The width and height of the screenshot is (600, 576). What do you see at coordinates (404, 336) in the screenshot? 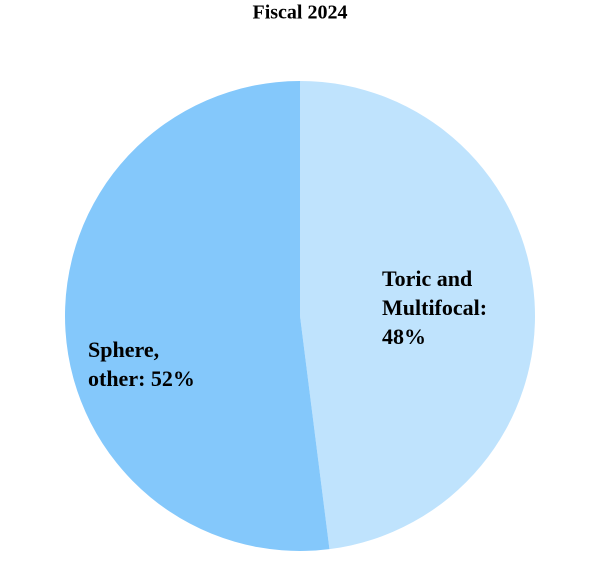
I see `slice-label: 48%` at bounding box center [404, 336].